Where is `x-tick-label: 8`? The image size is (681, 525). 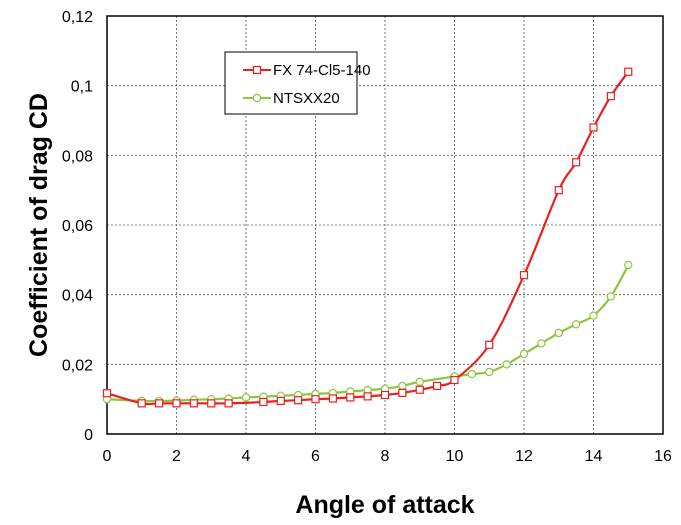 x-tick-label: 8 is located at coordinates (385, 456).